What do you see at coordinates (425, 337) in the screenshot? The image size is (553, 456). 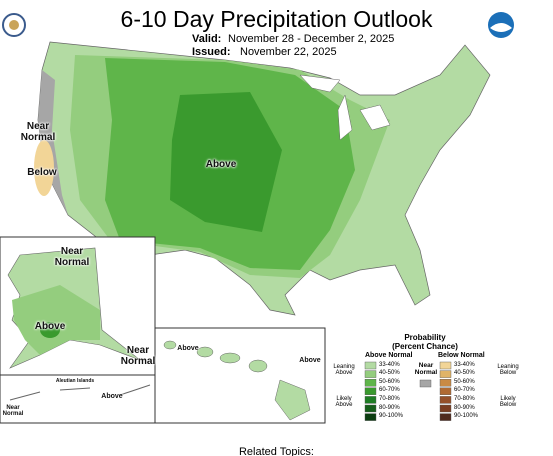 I see `legend-title: Probability` at bounding box center [425, 337].